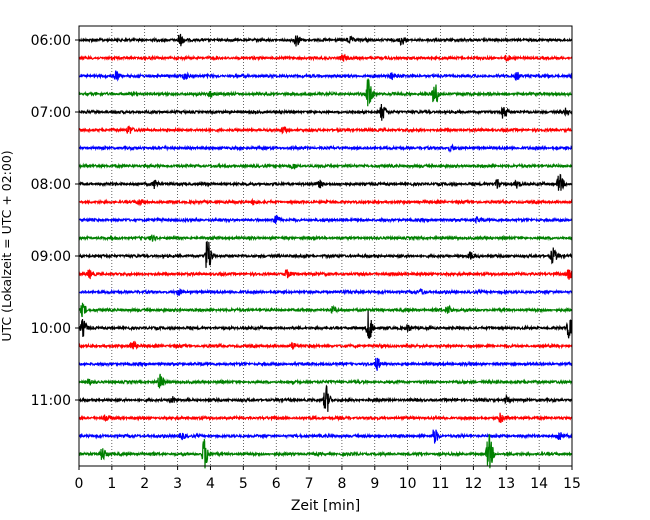  What do you see at coordinates (328, 479) in the screenshot?
I see `x-axis-ticks: 0 1 2 3 4 5 6 7 8 9 10 11 12 13 14 15` at bounding box center [328, 479].